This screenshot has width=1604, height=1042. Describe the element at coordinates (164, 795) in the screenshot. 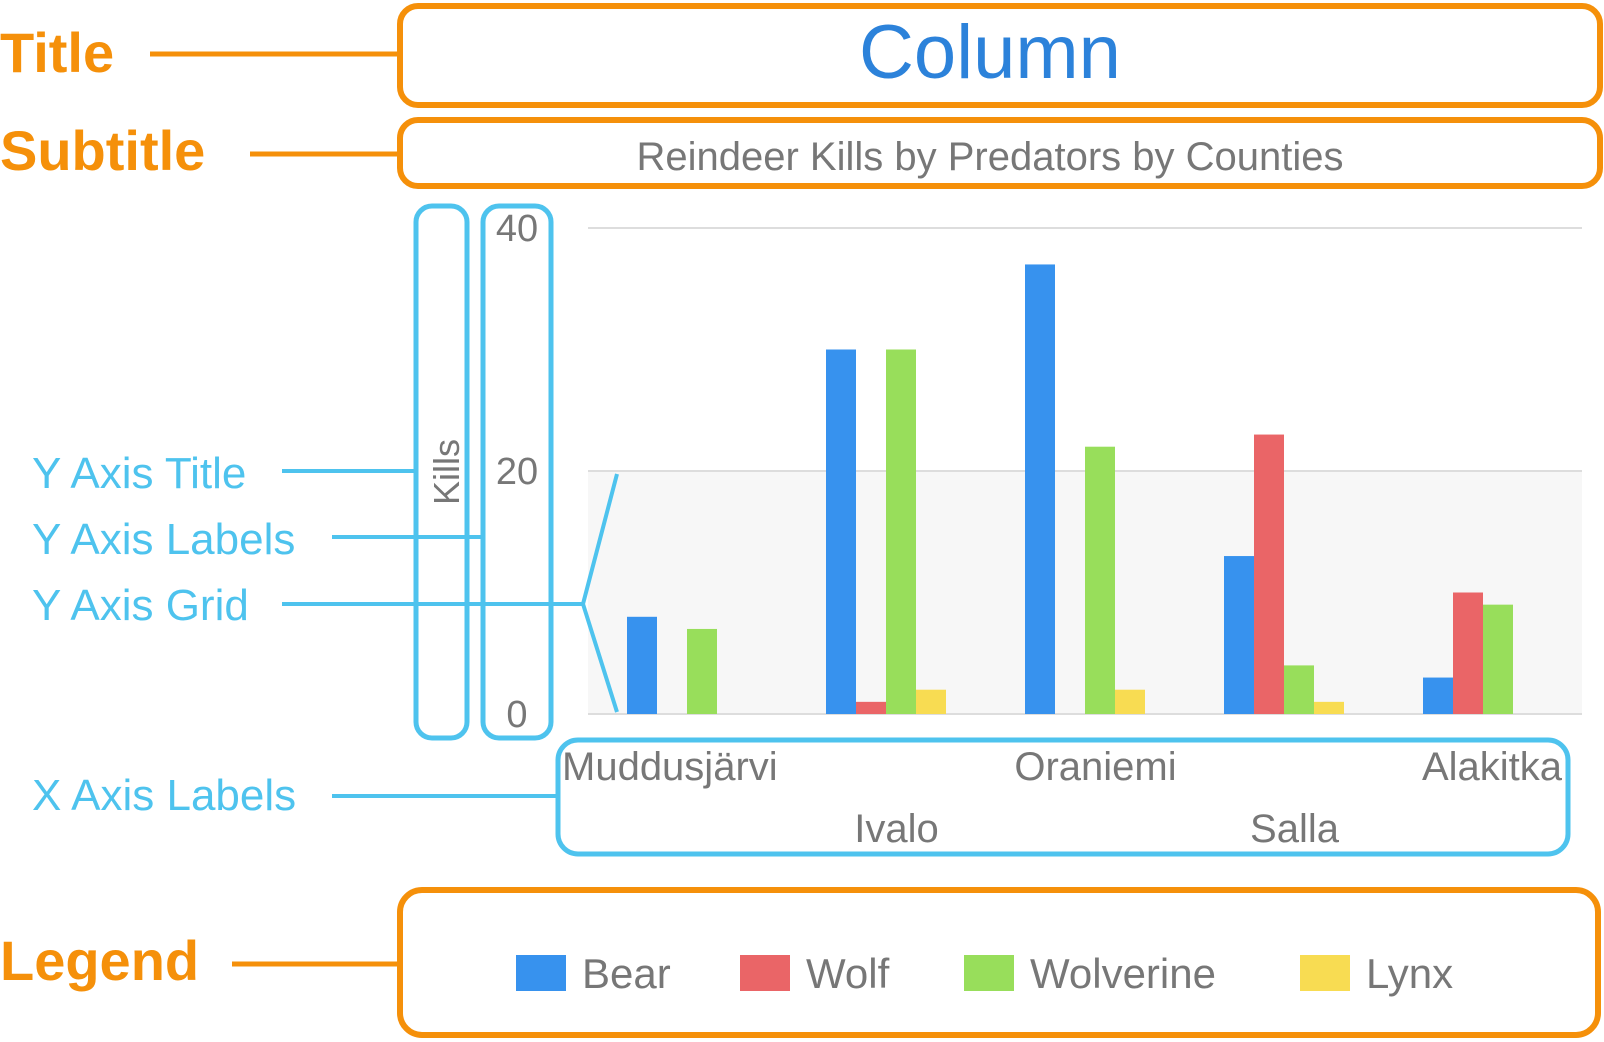

I see `callout-x-axis-labels-label: X Axis Labels` at that location.